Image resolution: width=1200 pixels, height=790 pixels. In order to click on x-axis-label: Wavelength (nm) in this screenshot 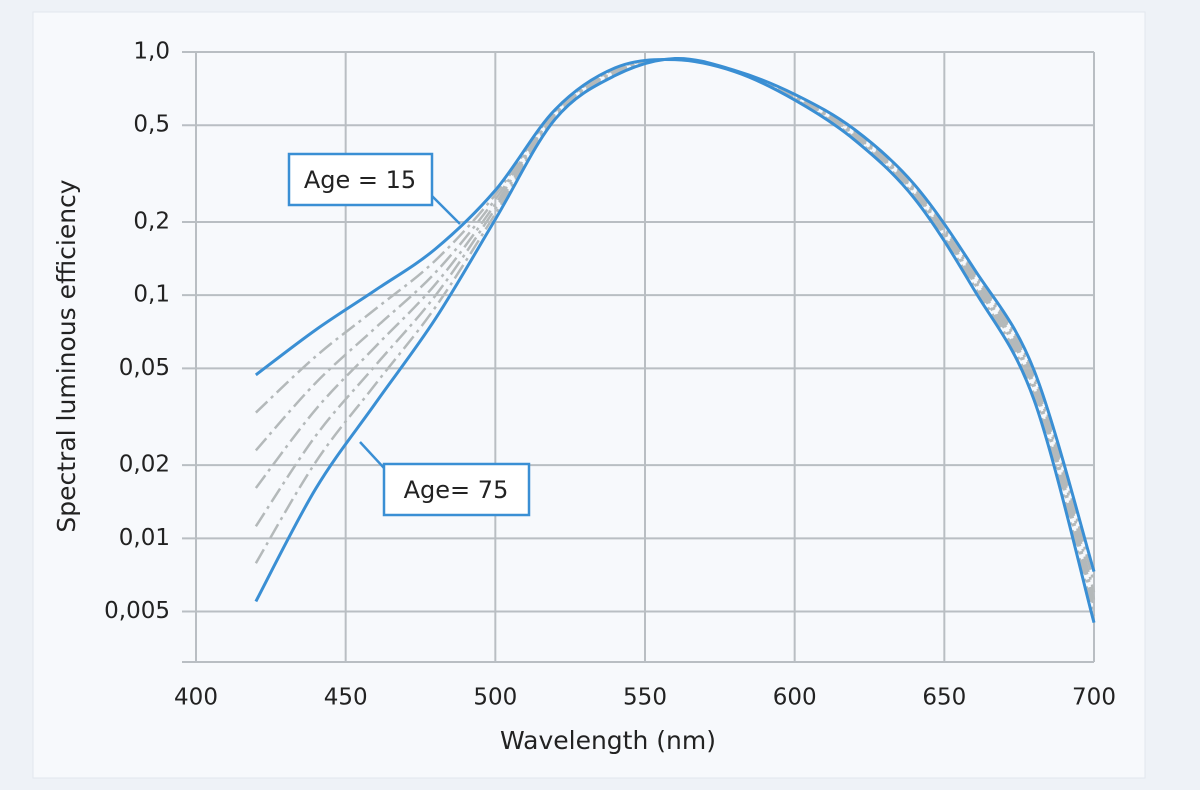, I will do `click(608, 740)`.